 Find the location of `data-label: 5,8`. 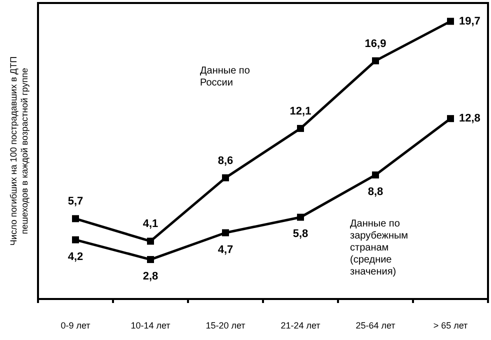

data-label: 5,8 is located at coordinates (300, 234).